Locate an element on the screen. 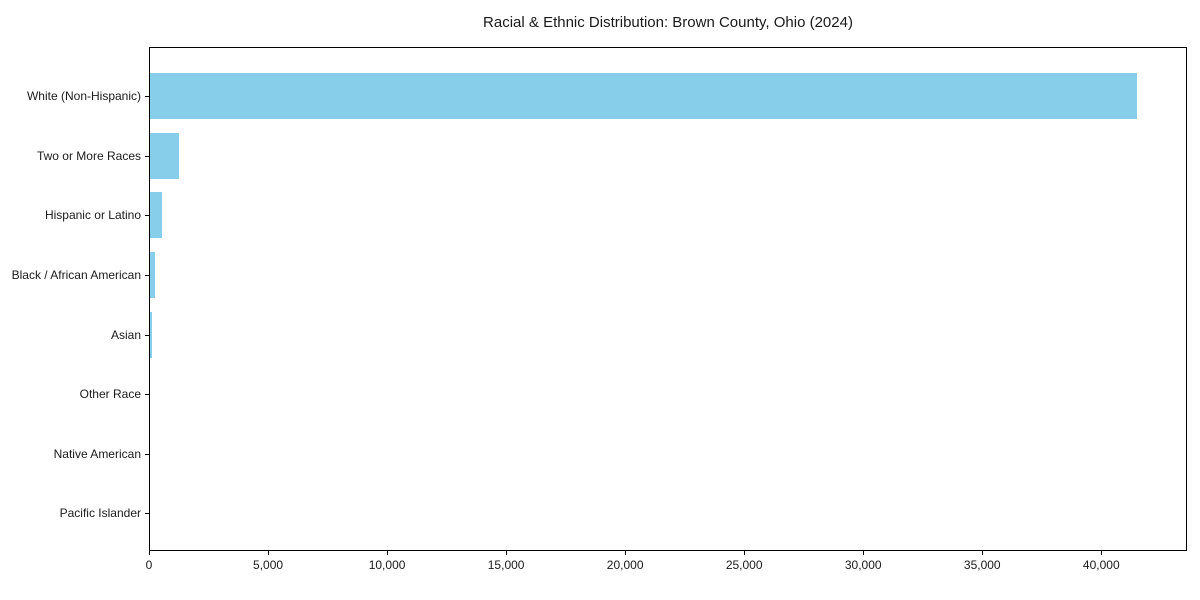 This screenshot has height=600, width=1200. x-label-20000: 20,000 is located at coordinates (625, 565).